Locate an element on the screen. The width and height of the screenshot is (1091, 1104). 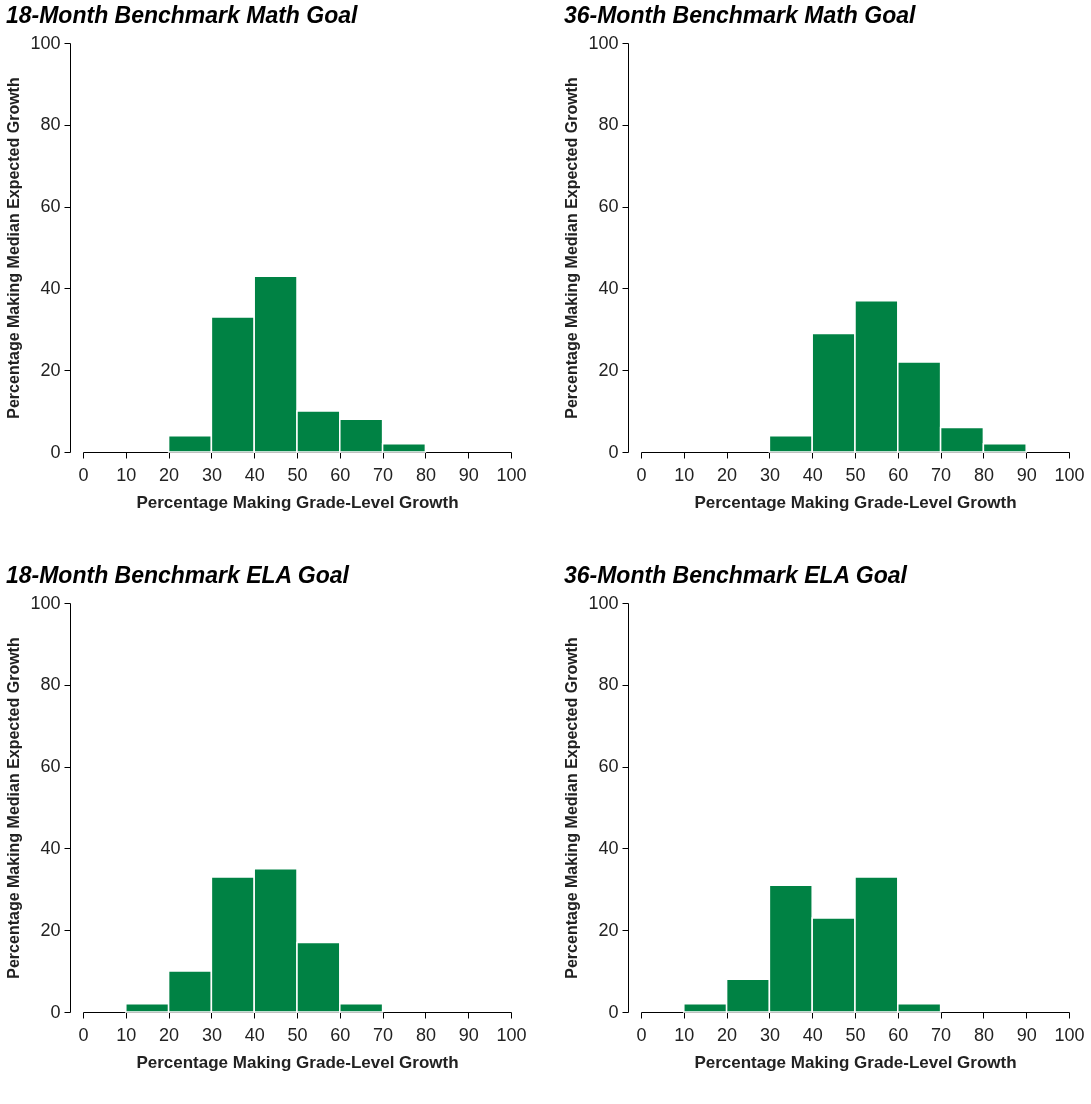
chart-title: 18-Month Benchmark ELA Goal is located at coordinates (177, 575).